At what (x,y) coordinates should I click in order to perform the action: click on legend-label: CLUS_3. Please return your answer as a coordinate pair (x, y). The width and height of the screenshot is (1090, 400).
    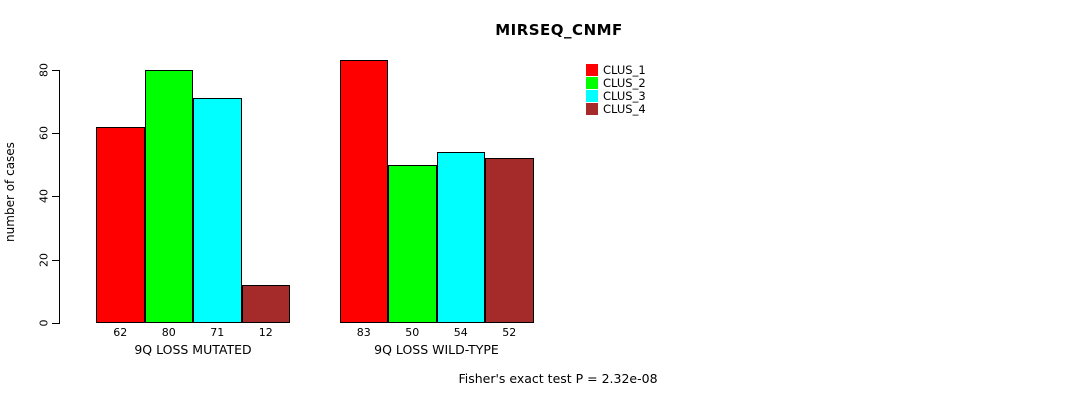
    Looking at the image, I should click on (624, 95).